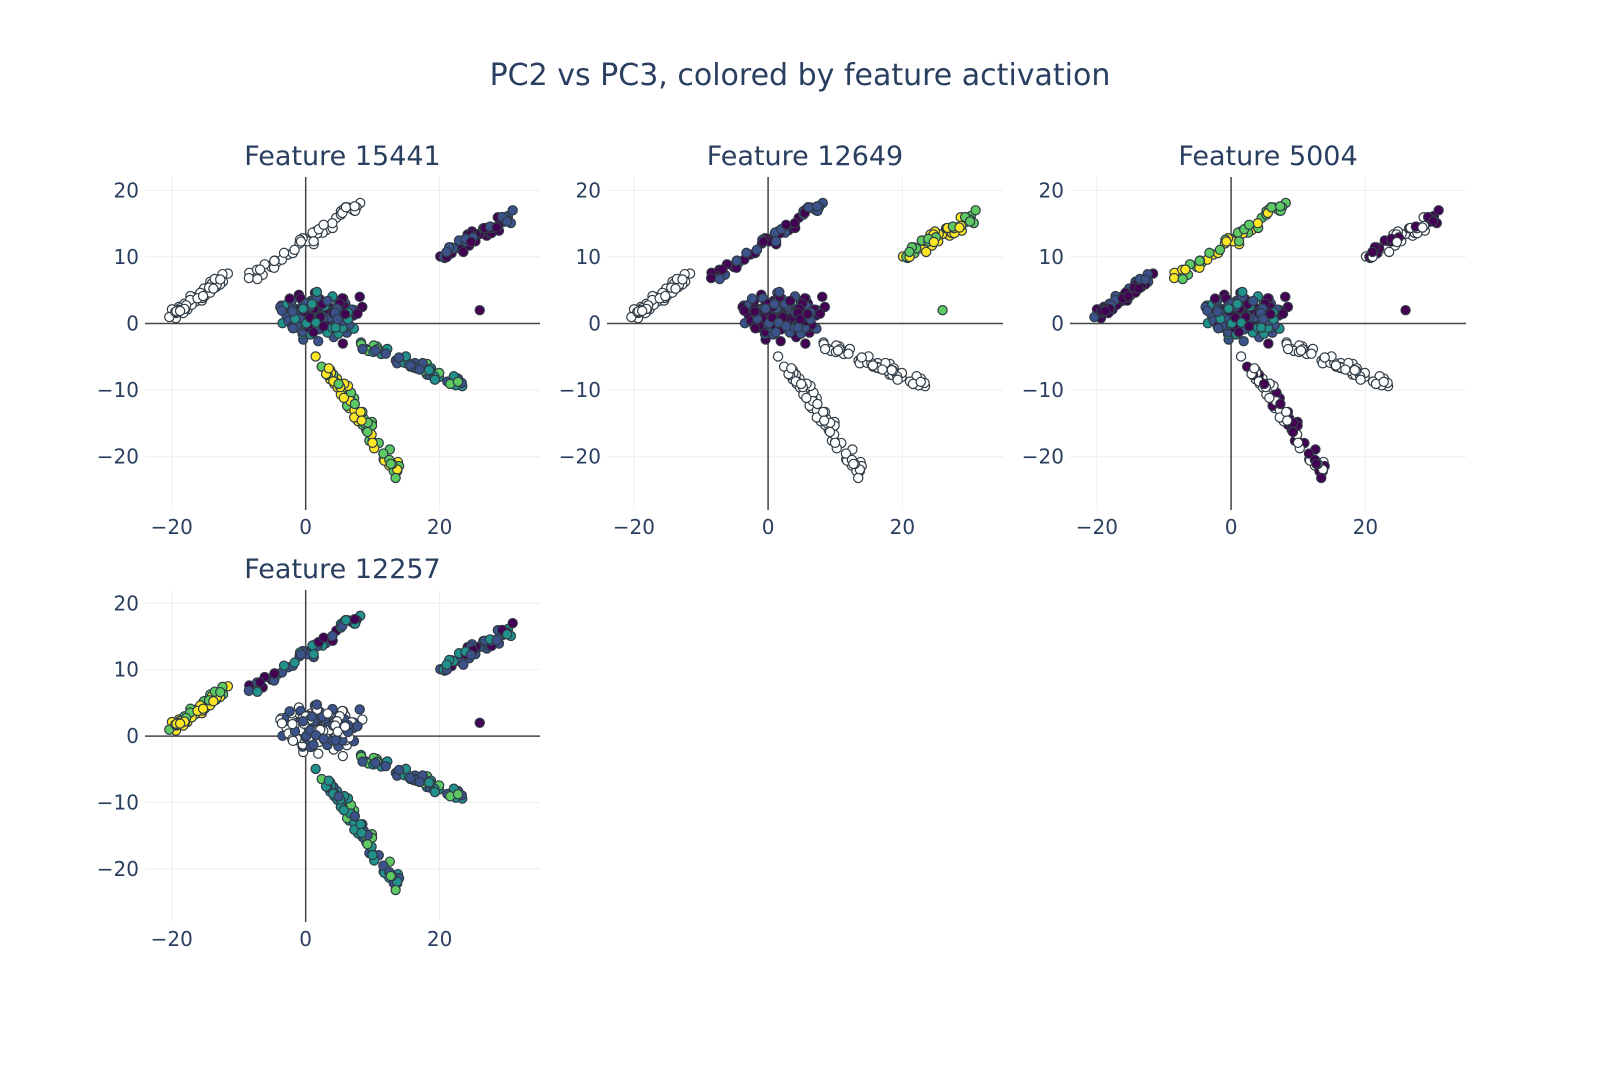  What do you see at coordinates (580, 457) in the screenshot?
I see `y-tick-label: −20` at bounding box center [580, 457].